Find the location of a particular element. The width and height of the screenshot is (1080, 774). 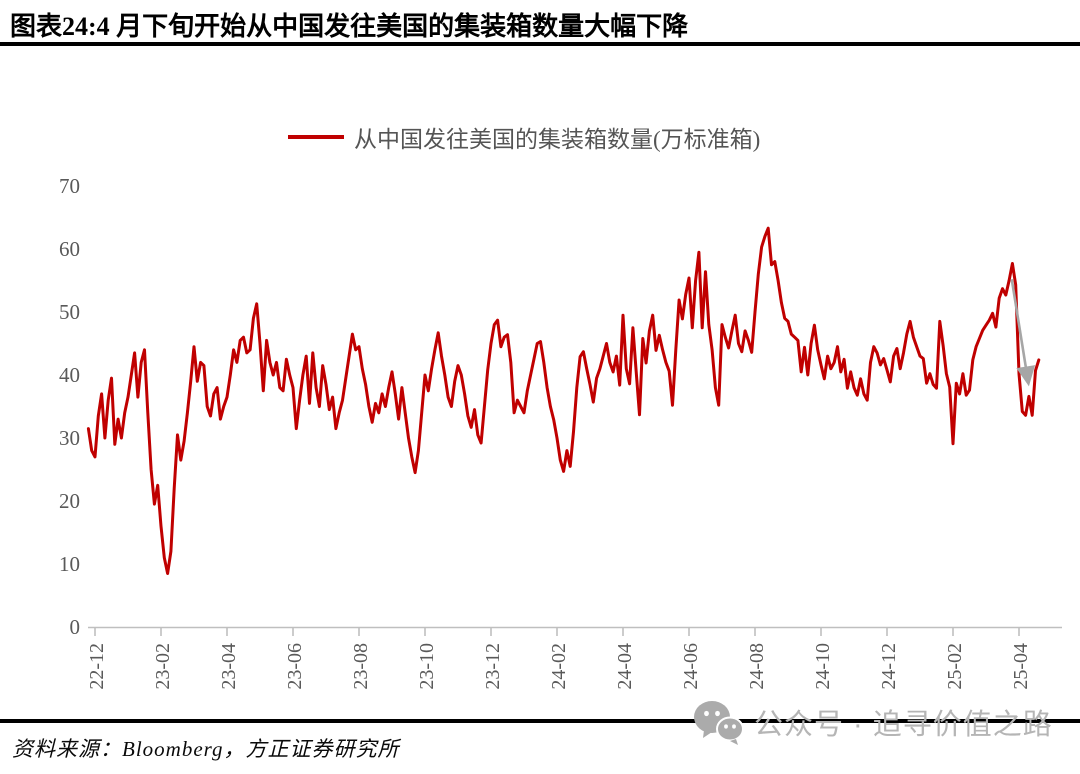

x-tick-label: 23-08 is located at coordinates (361, 666).